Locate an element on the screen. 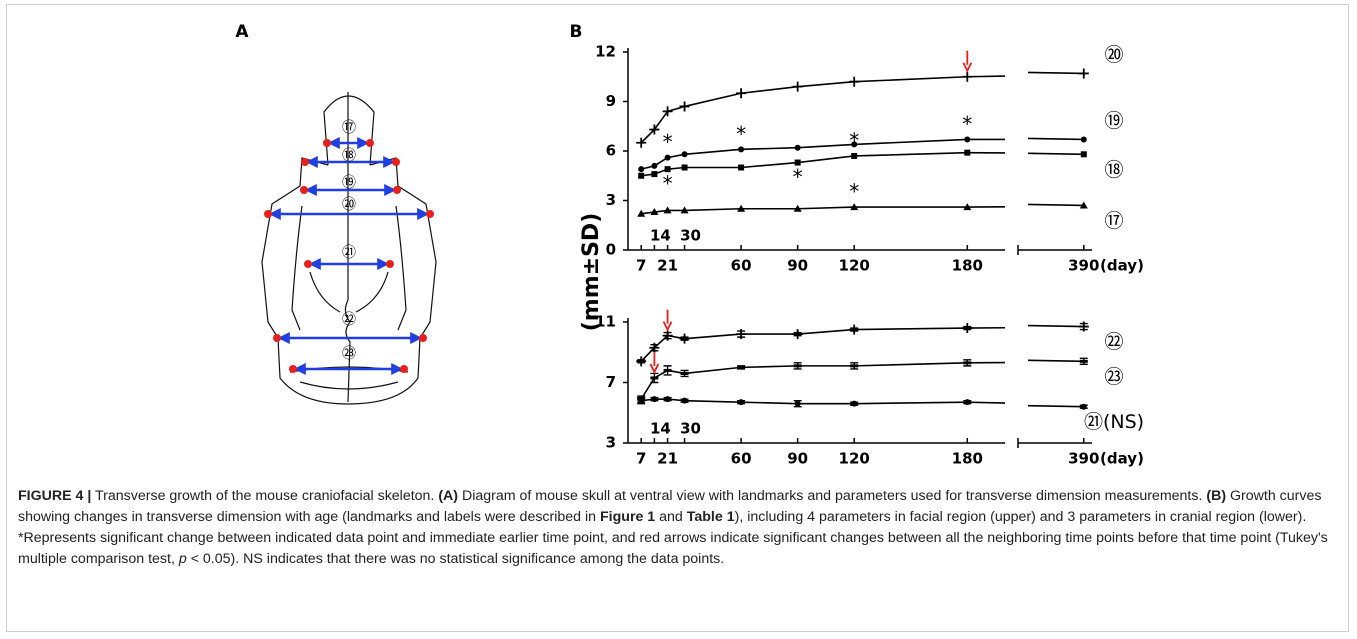  caption-label: FIGURE 4 | is located at coordinates (55, 496).